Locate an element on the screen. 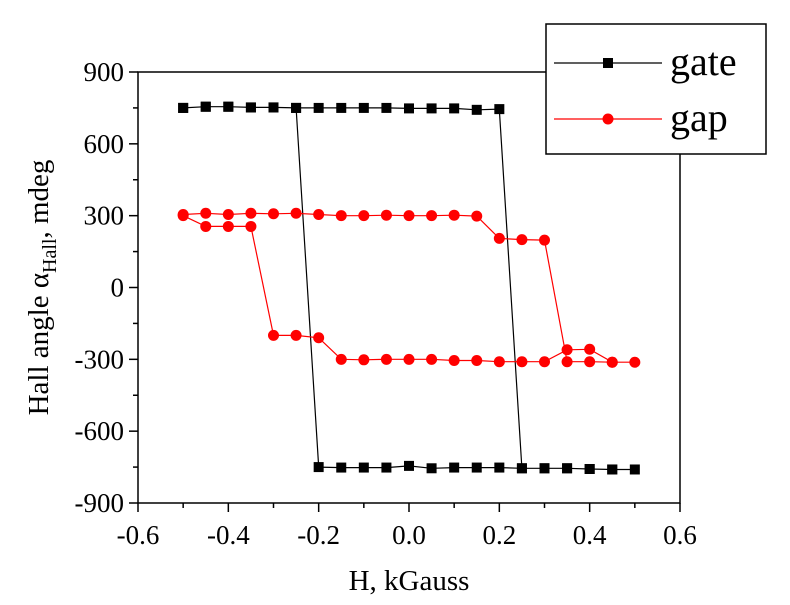 This screenshot has height=605, width=790. legend-label-gate: gate is located at coordinates (703, 61).